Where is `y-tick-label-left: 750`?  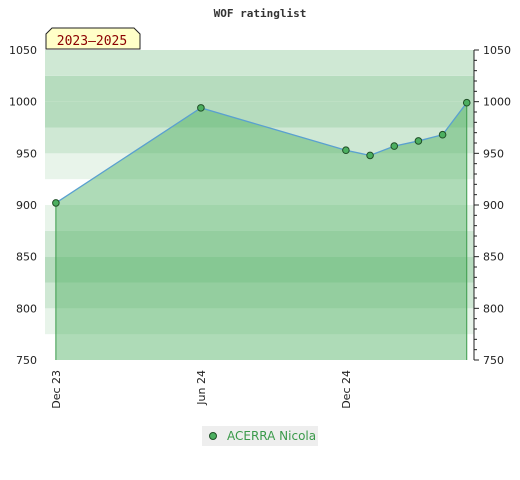 y-tick-label-left: 750 is located at coordinates (26, 360).